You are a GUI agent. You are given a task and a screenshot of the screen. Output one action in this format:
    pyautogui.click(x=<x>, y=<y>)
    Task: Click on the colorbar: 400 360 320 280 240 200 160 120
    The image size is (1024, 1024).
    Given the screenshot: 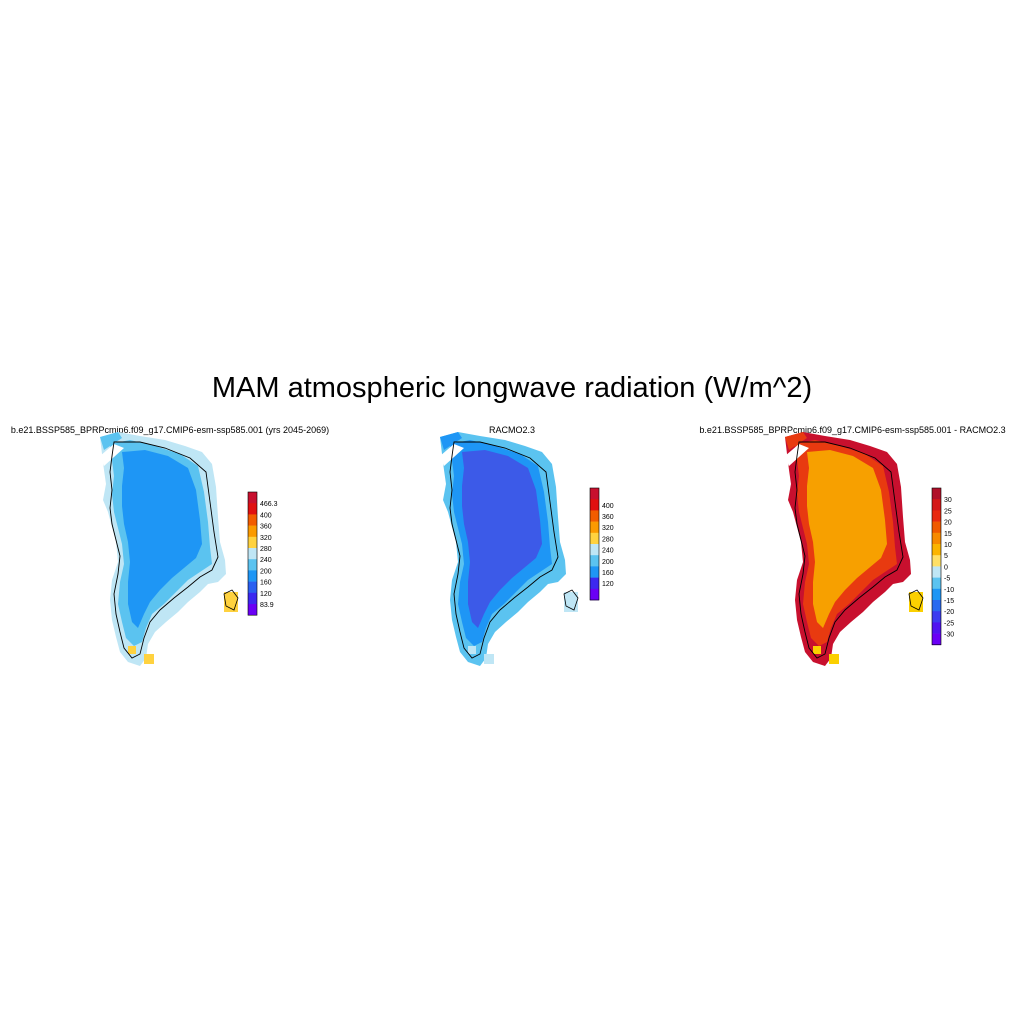 What is the action you would take?
    pyautogui.click(x=601, y=544)
    